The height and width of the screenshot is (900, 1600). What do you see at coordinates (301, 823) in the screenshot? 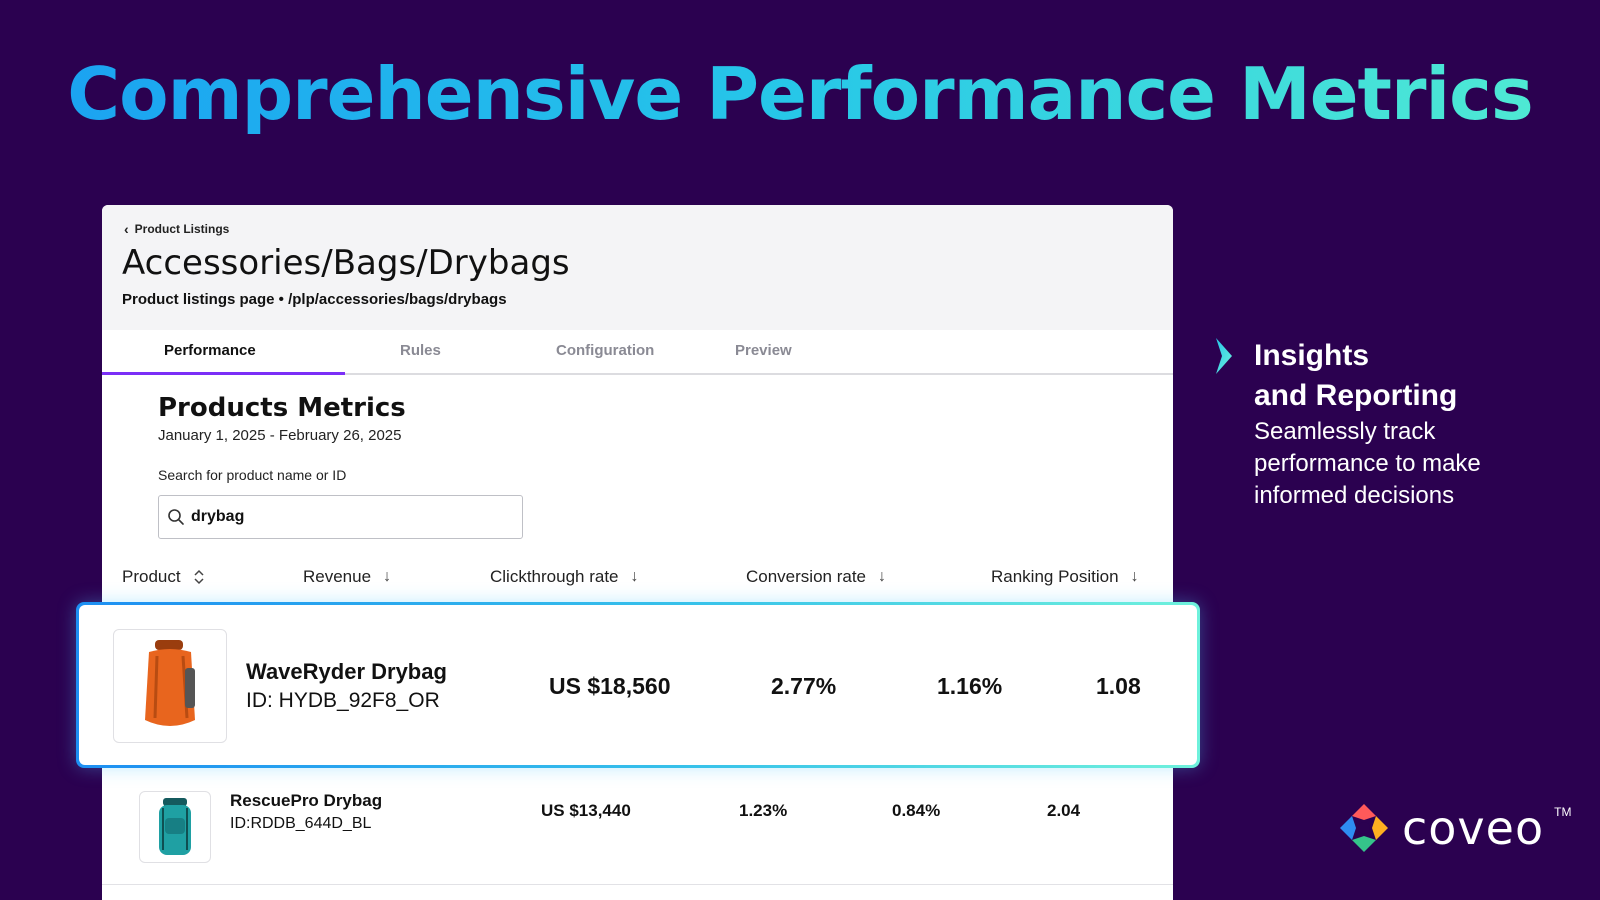
I see `product-id: ID:RDDB_644D_BL` at bounding box center [301, 823].